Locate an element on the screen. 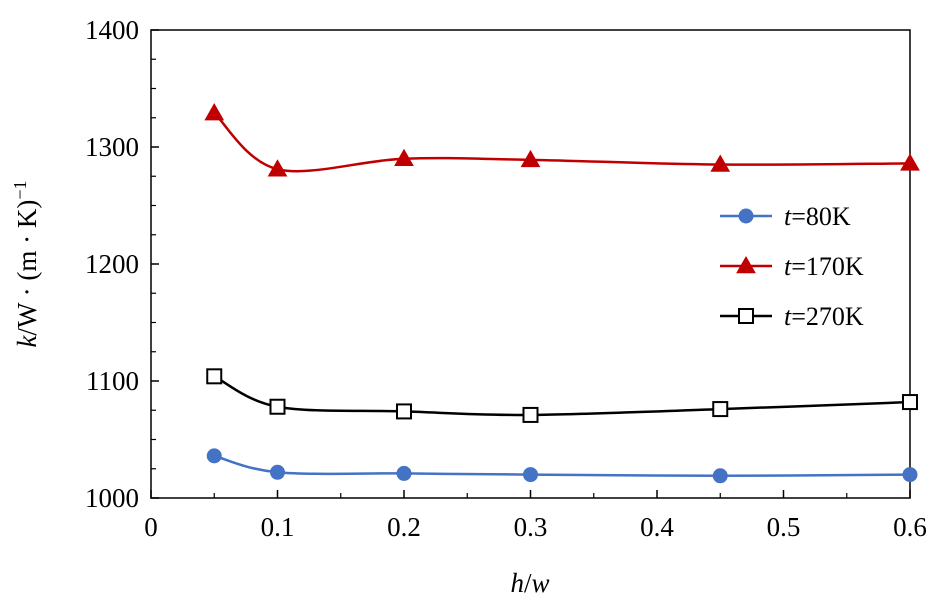 This screenshot has width=941, height=604. x-tick-label: 0.6 is located at coordinates (910, 527).